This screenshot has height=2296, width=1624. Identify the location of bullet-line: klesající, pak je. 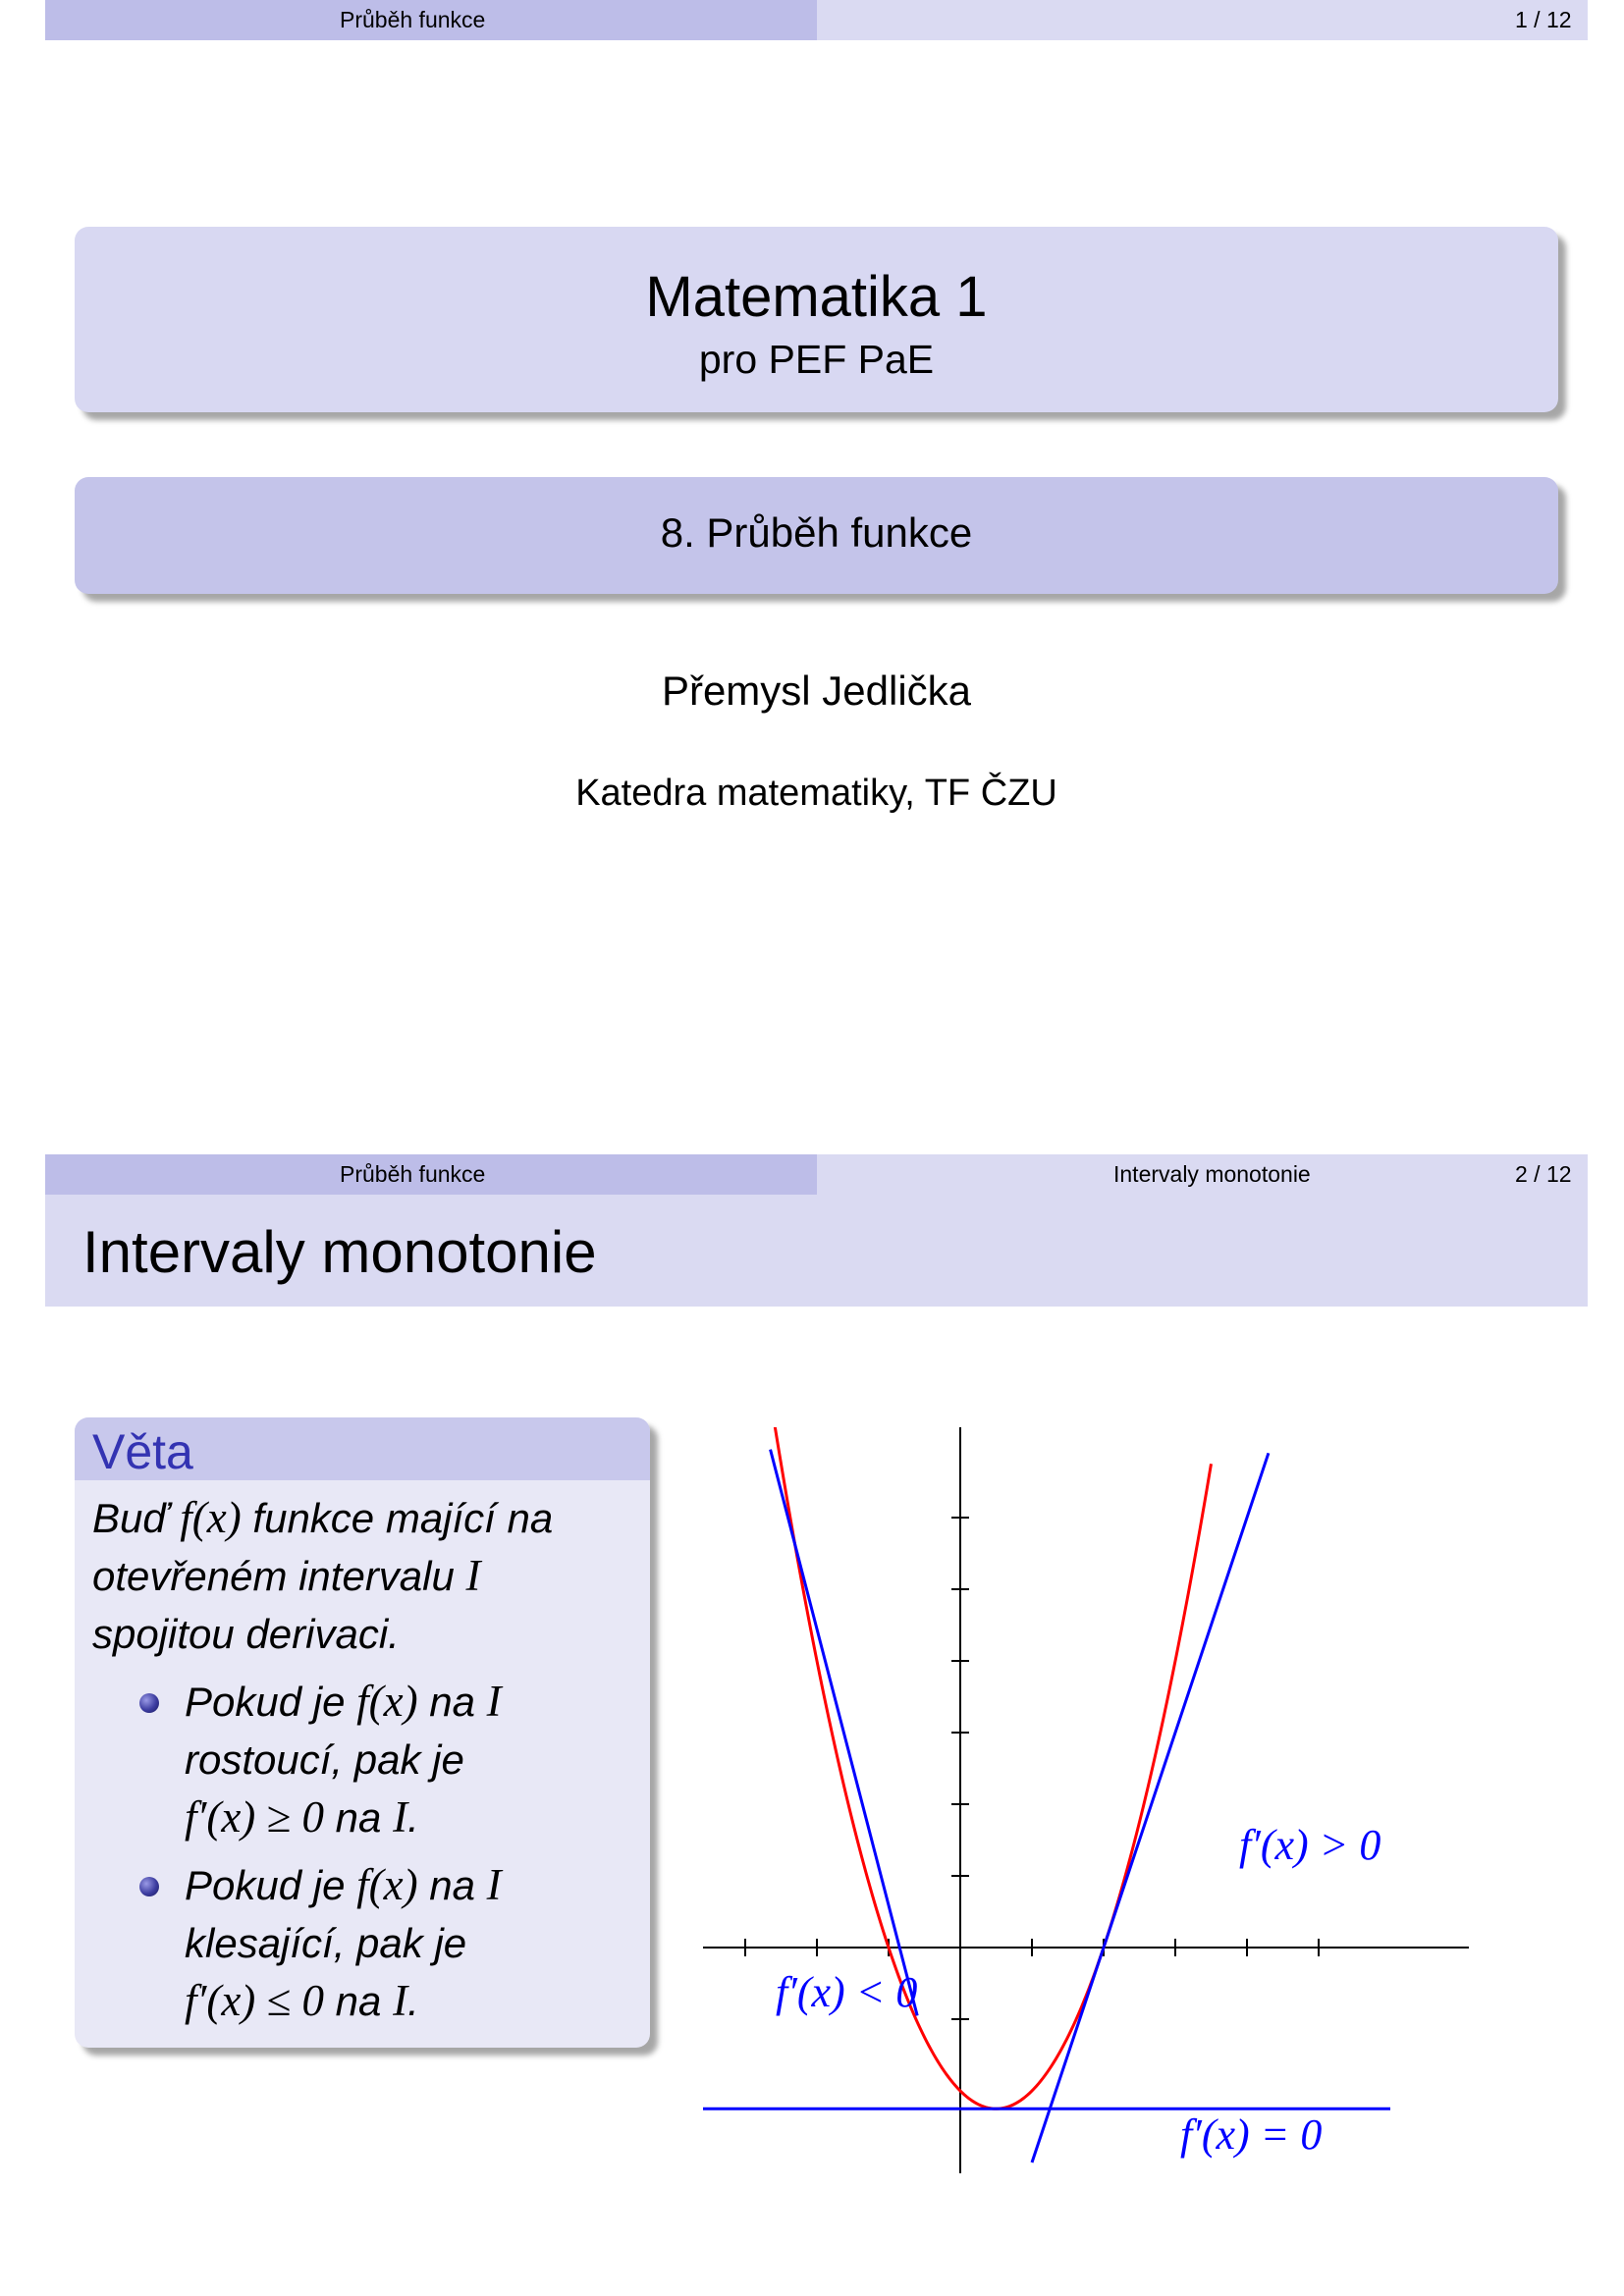
(413, 1943).